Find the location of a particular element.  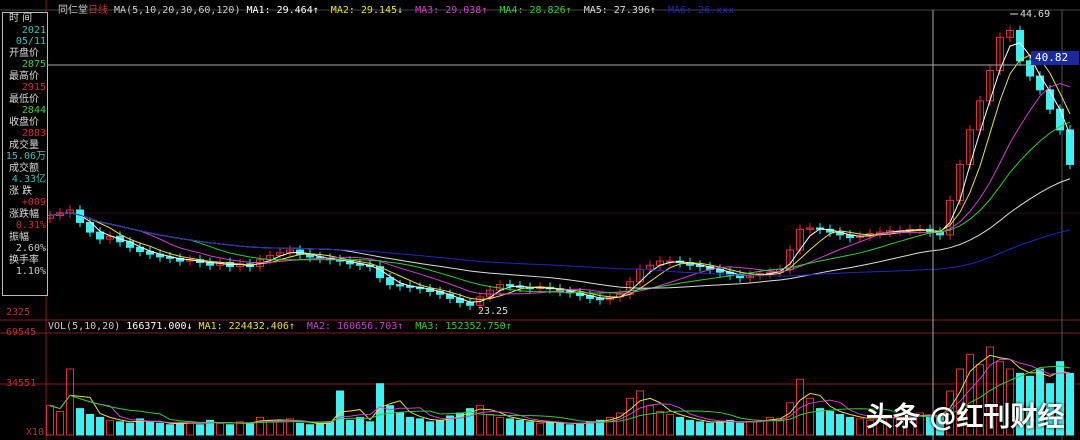

info-label: 开盘价 is located at coordinates (24, 53).